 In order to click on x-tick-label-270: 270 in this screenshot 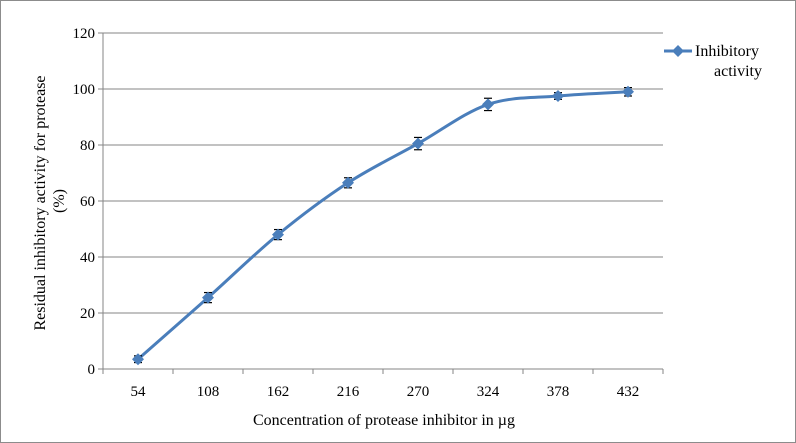, I will do `click(418, 392)`.